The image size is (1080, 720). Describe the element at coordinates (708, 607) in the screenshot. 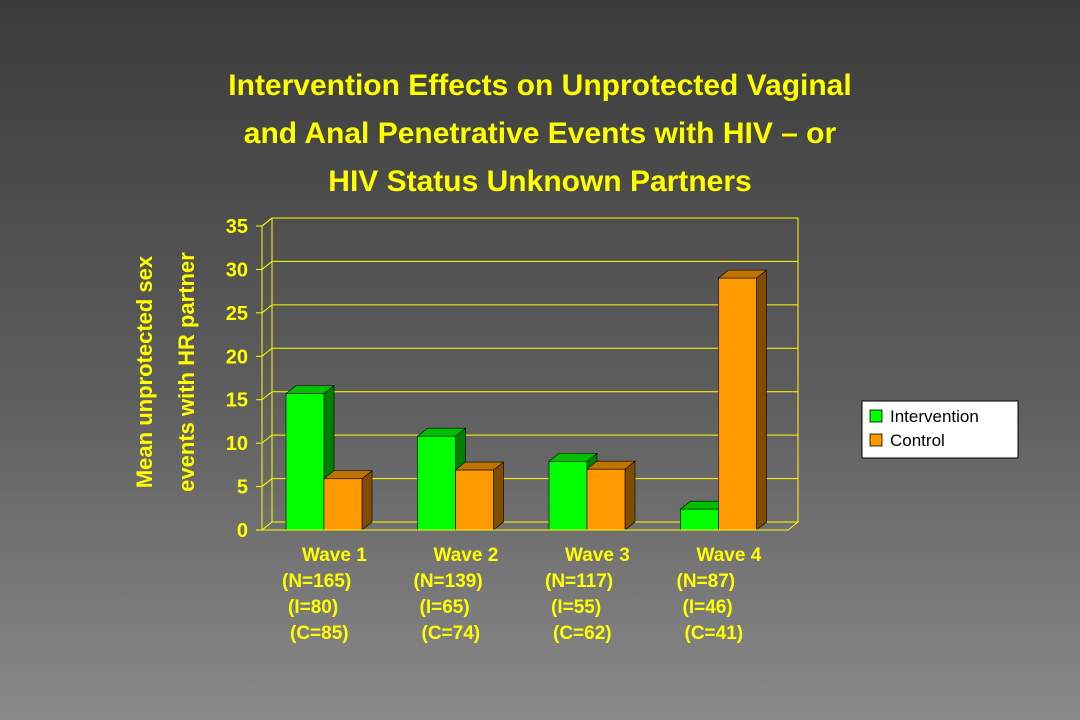

I see `category-label-line: (I=46)` at that location.